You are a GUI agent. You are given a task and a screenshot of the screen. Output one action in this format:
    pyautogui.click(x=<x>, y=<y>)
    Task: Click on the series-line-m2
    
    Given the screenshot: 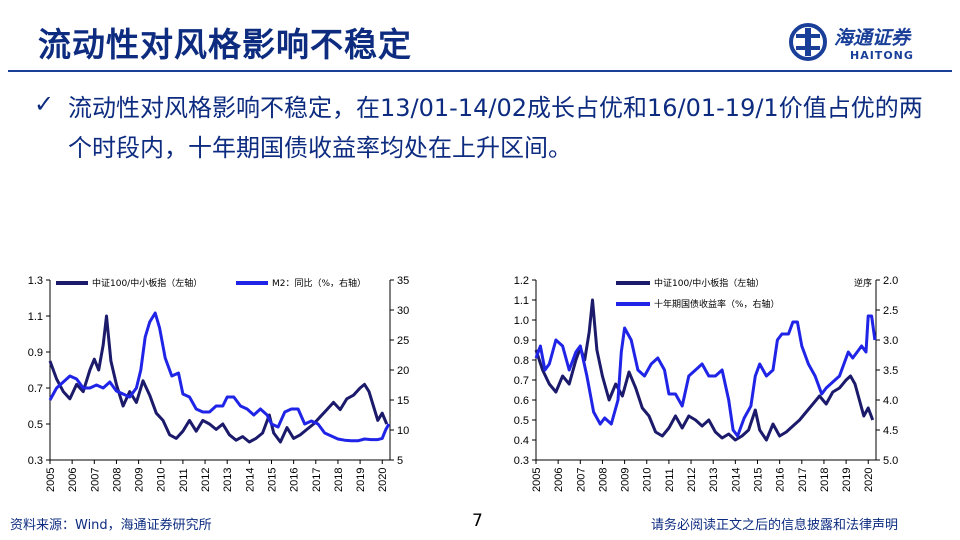 What is the action you would take?
    pyautogui.click(x=219, y=377)
    